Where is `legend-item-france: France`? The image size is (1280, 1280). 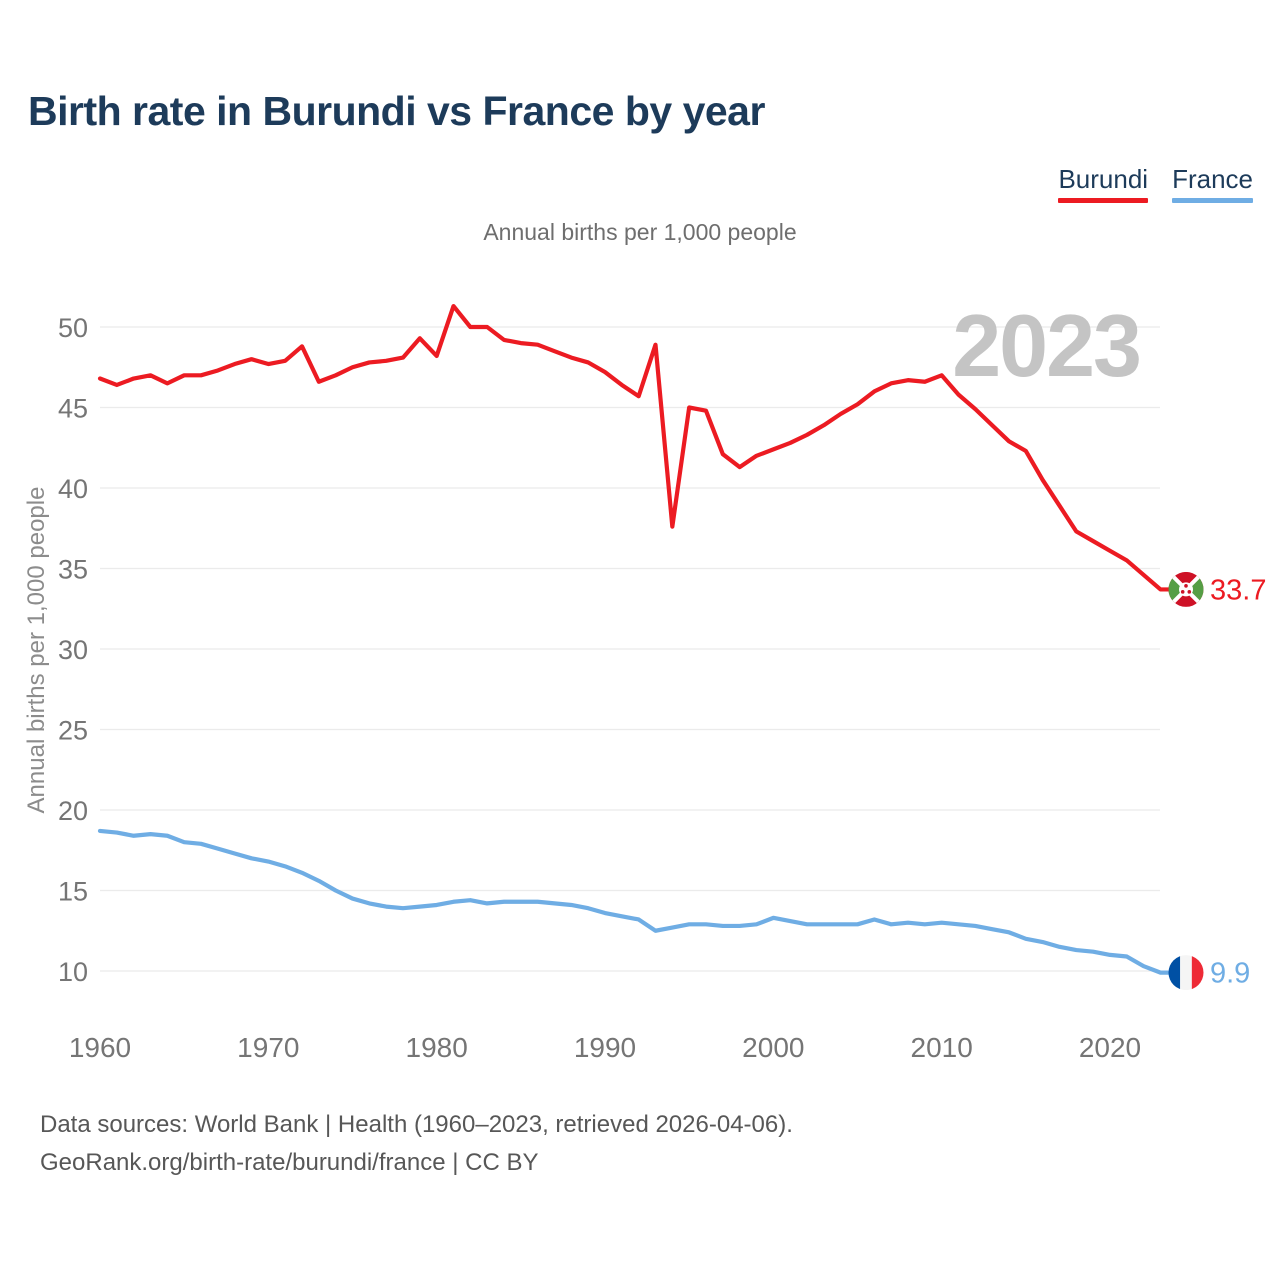
legend-item-france: France is located at coordinates (1212, 183).